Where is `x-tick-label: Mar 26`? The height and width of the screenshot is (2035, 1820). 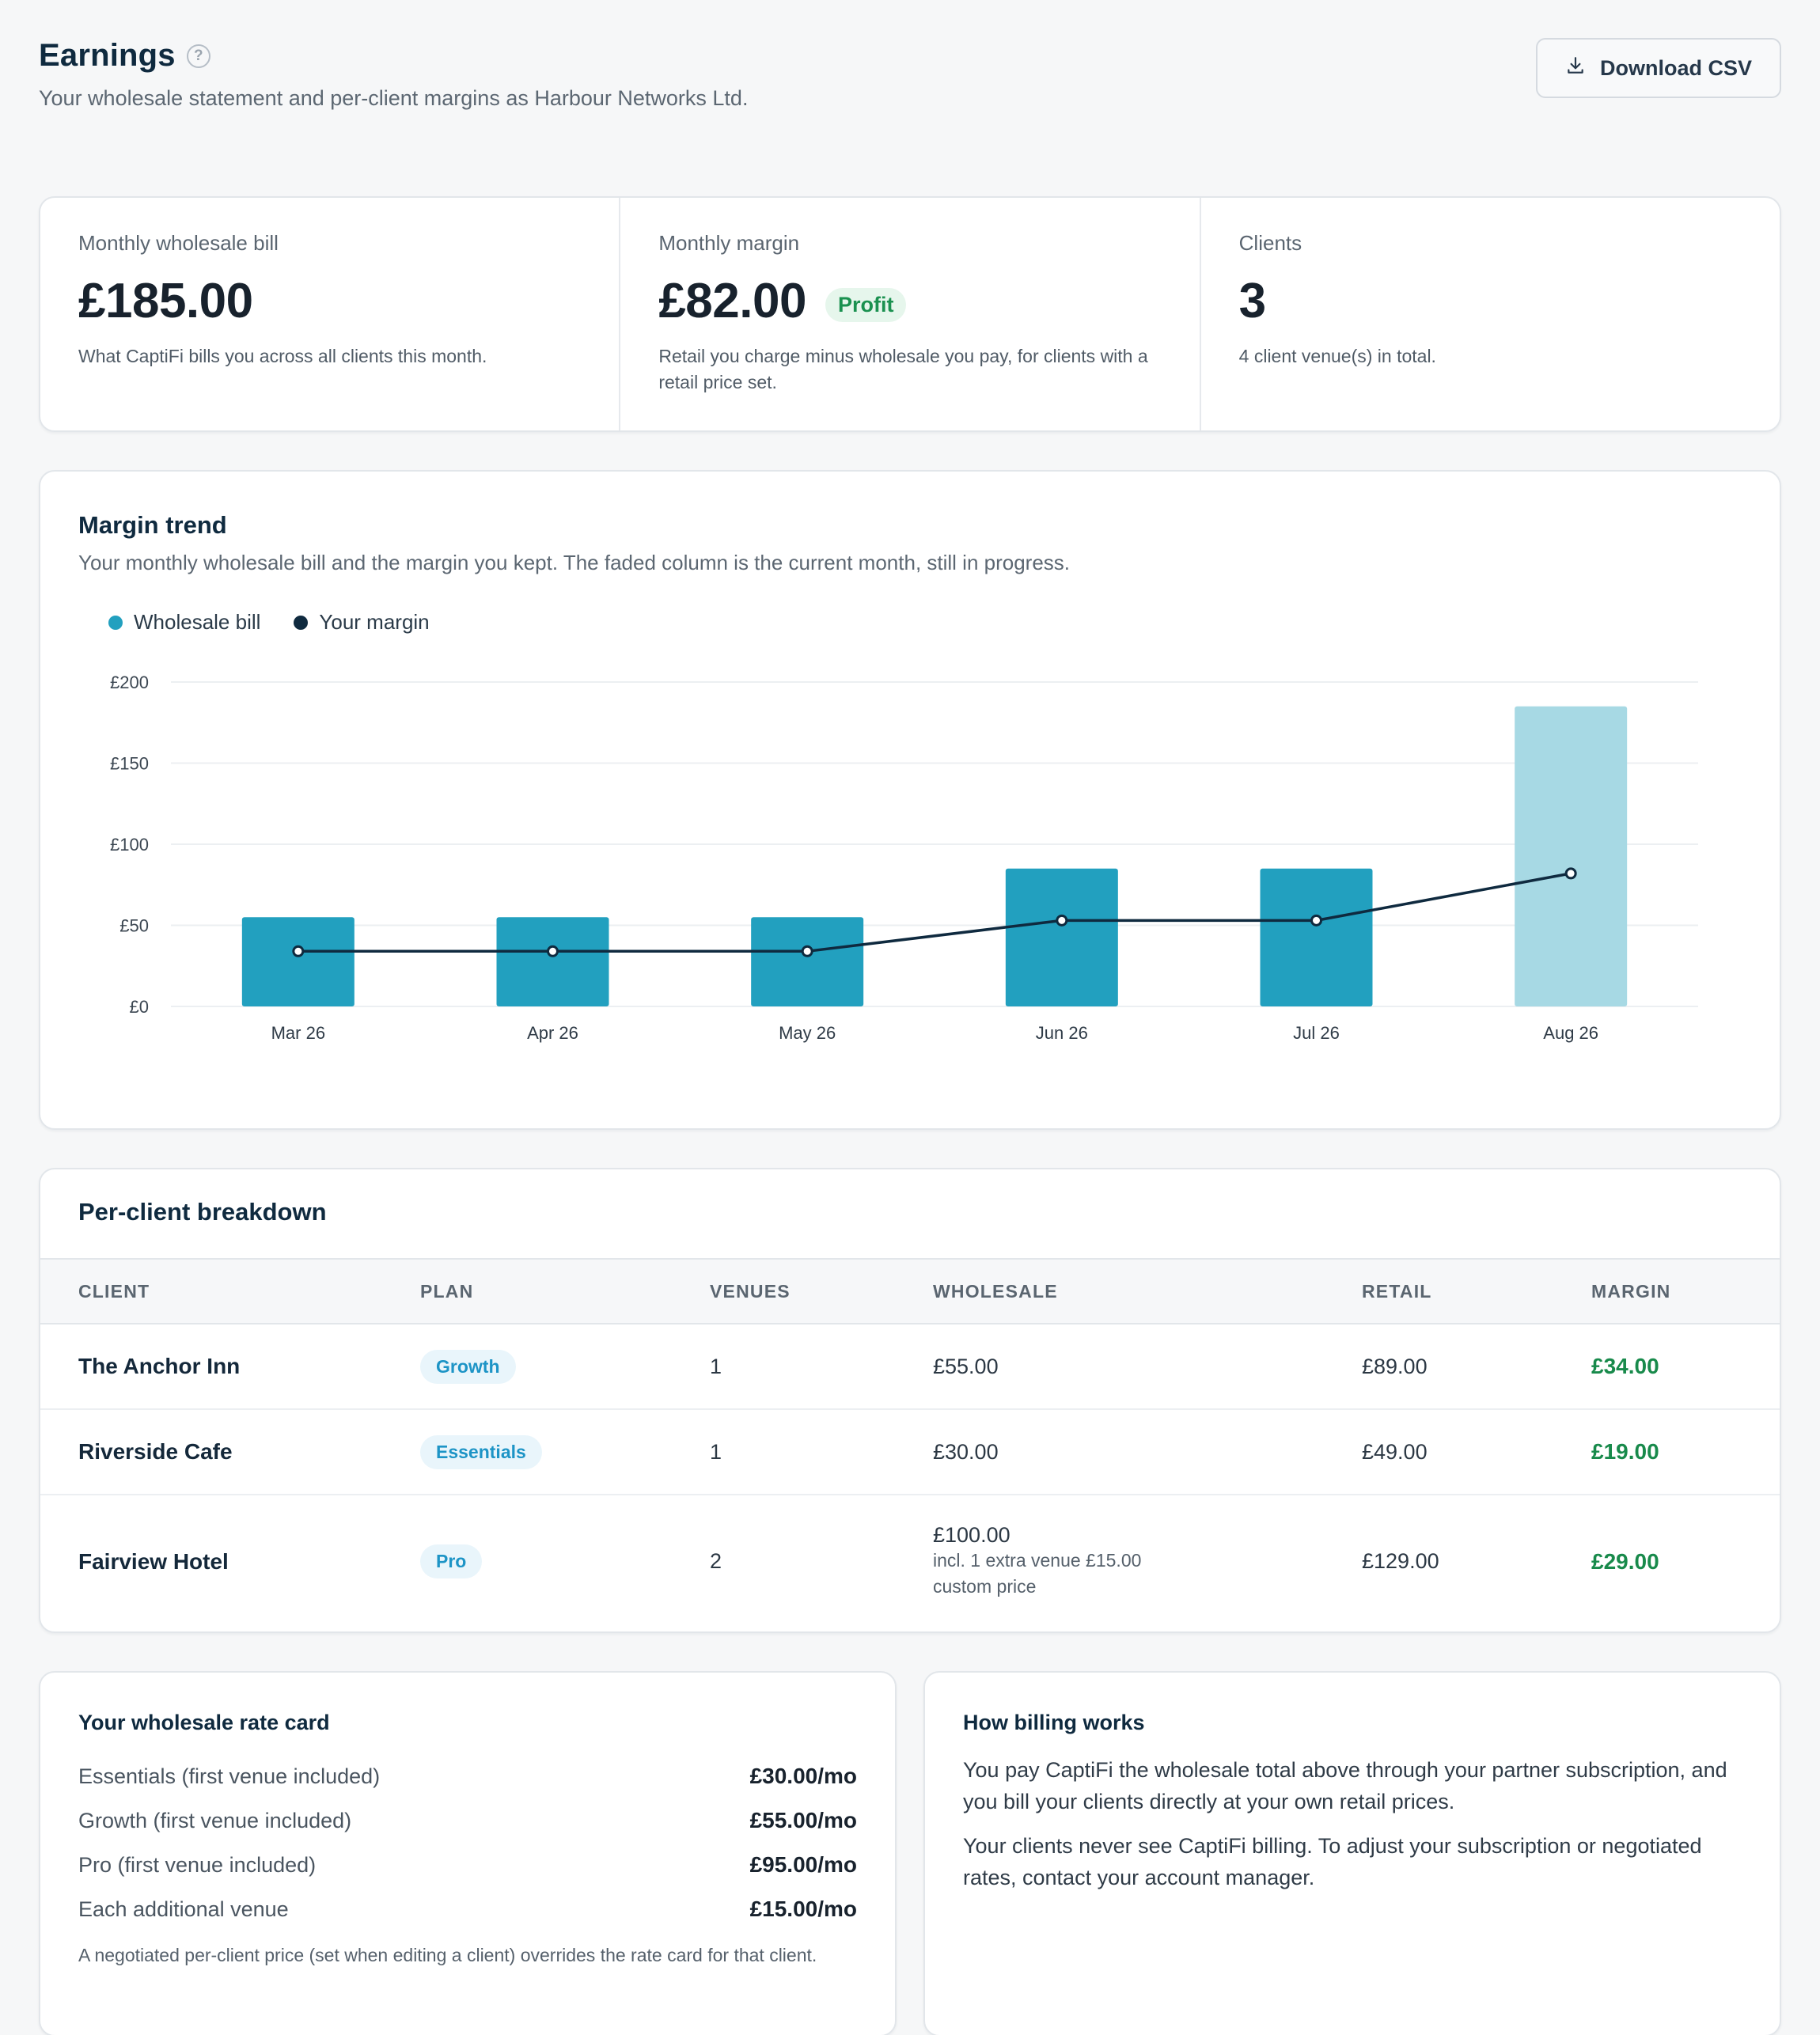 x-tick-label: Mar 26 is located at coordinates (298, 1033).